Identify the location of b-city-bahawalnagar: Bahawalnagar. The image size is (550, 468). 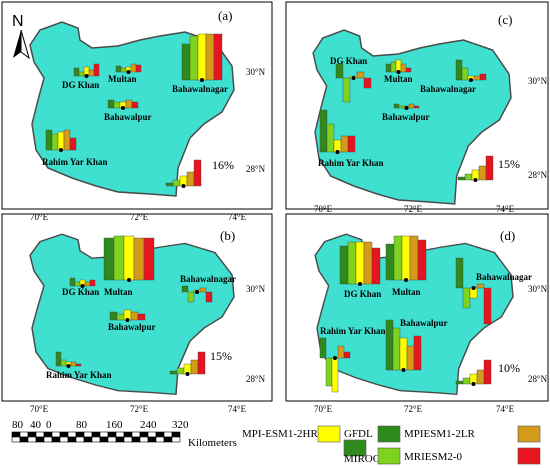
(208, 279).